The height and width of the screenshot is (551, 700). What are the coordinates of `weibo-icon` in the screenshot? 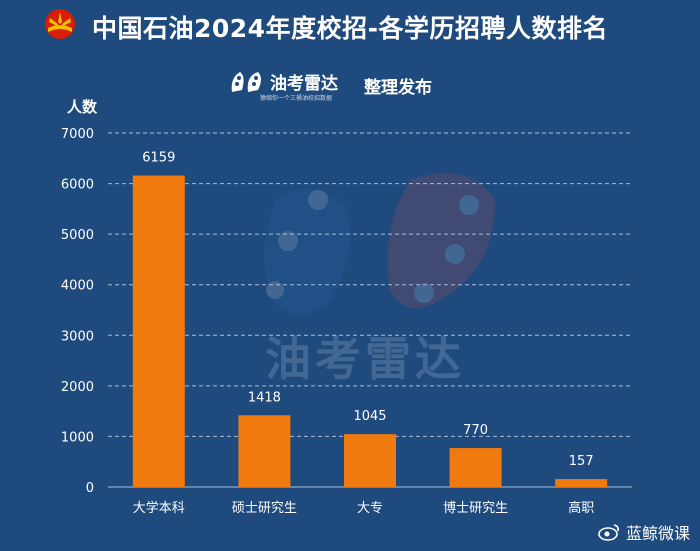 It's located at (608, 532).